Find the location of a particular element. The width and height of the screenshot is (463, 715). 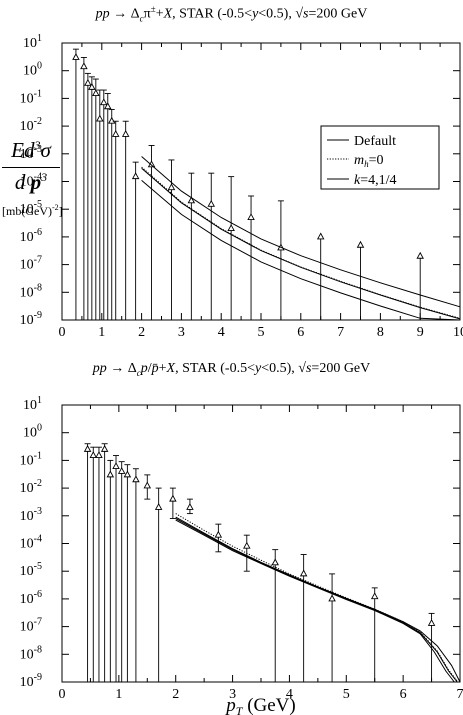

x-tick-label: 10 is located at coordinates (458, 332).